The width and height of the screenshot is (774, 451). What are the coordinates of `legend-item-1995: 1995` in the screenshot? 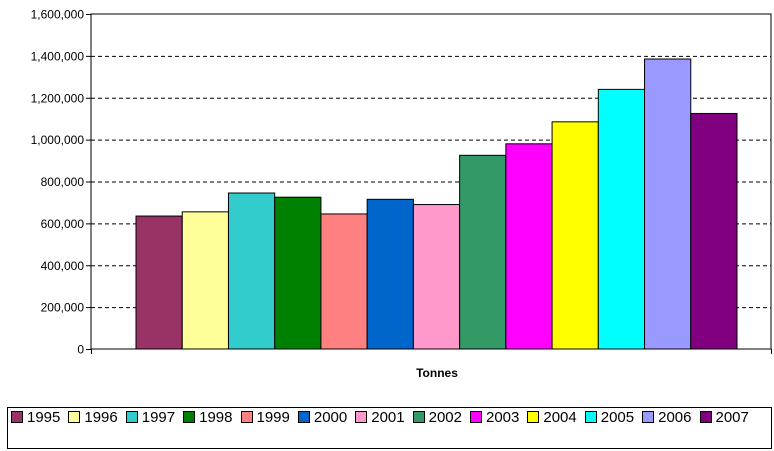 It's located at (35, 417).